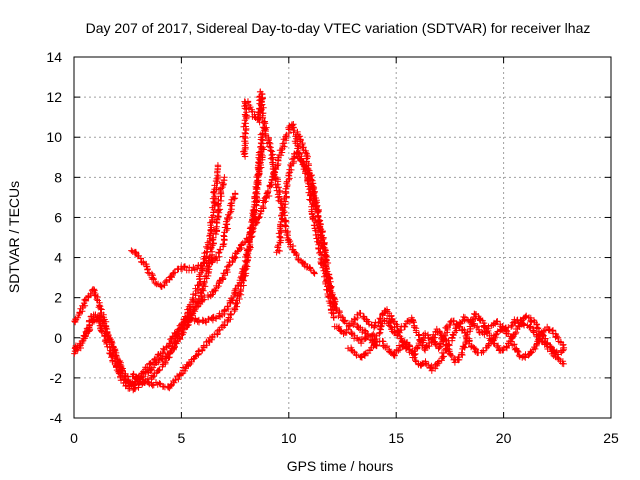 The height and width of the screenshot is (480, 640). I want to click on series-track-d, so click(183, 240).